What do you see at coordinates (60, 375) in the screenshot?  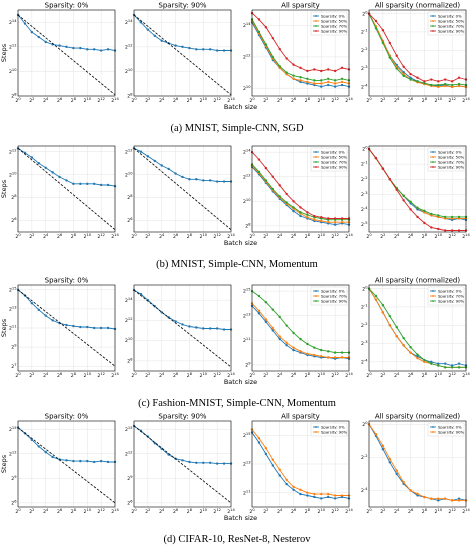 I see `x-tick-label: 26` at bounding box center [60, 375].